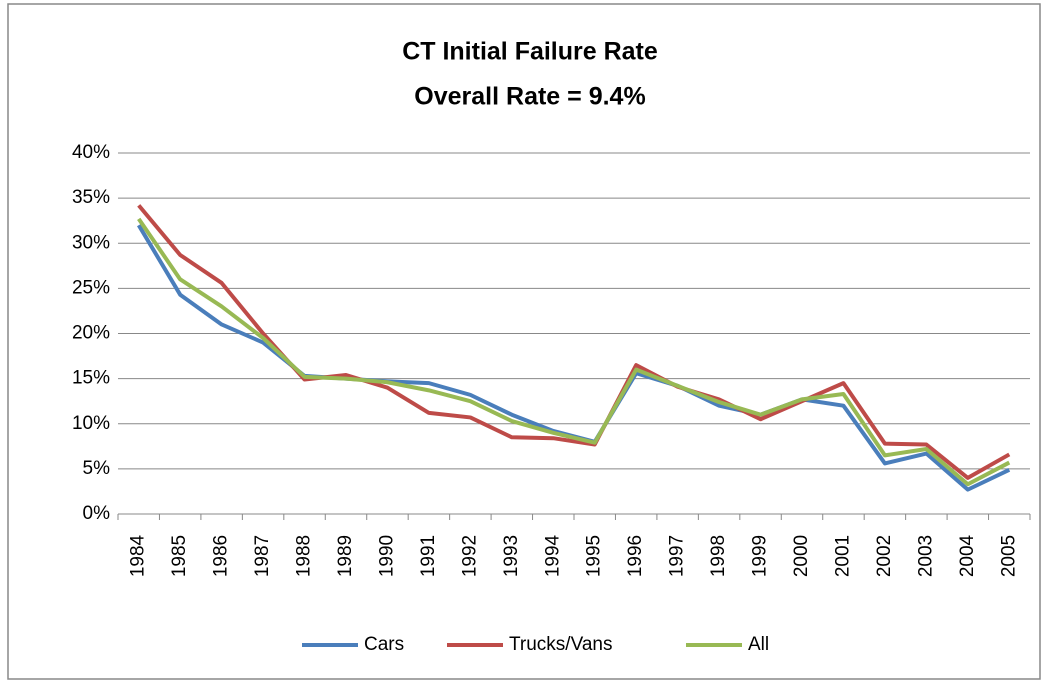 The width and height of the screenshot is (1049, 683). Describe the element at coordinates (511, 556) in the screenshot. I see `x-tick-label: 1993` at that location.